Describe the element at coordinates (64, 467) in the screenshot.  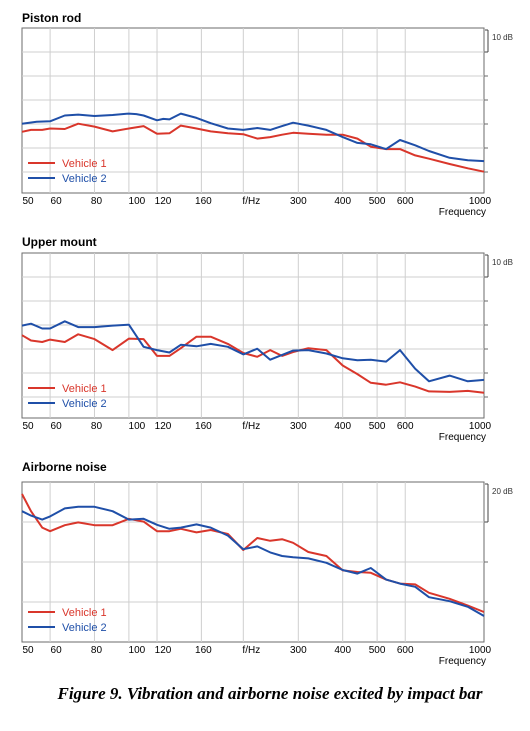
I see `panel-title: Airborne noise` at that location.